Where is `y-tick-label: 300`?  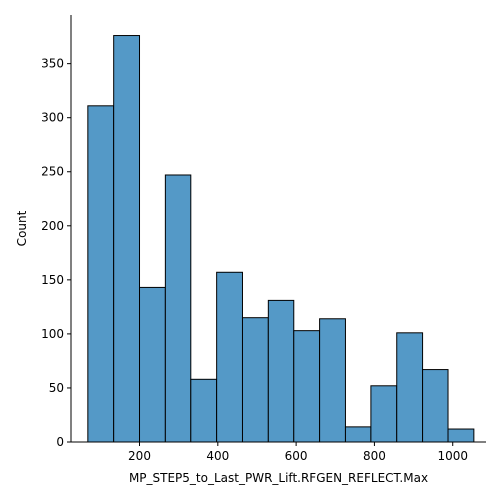
y-tick-label: 300 is located at coordinates (52, 118).